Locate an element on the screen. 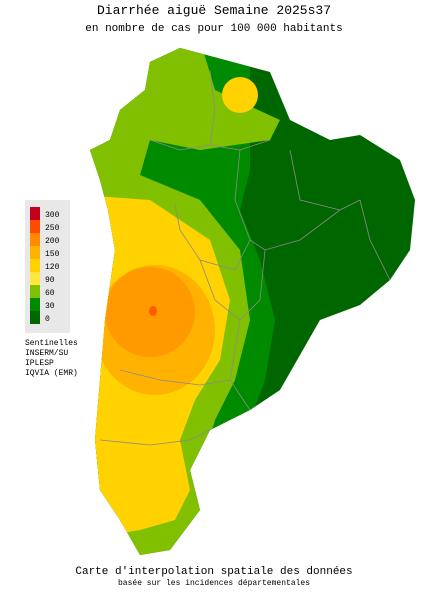 The image size is (429, 592). source-label: Sentinelles is located at coordinates (51, 343).